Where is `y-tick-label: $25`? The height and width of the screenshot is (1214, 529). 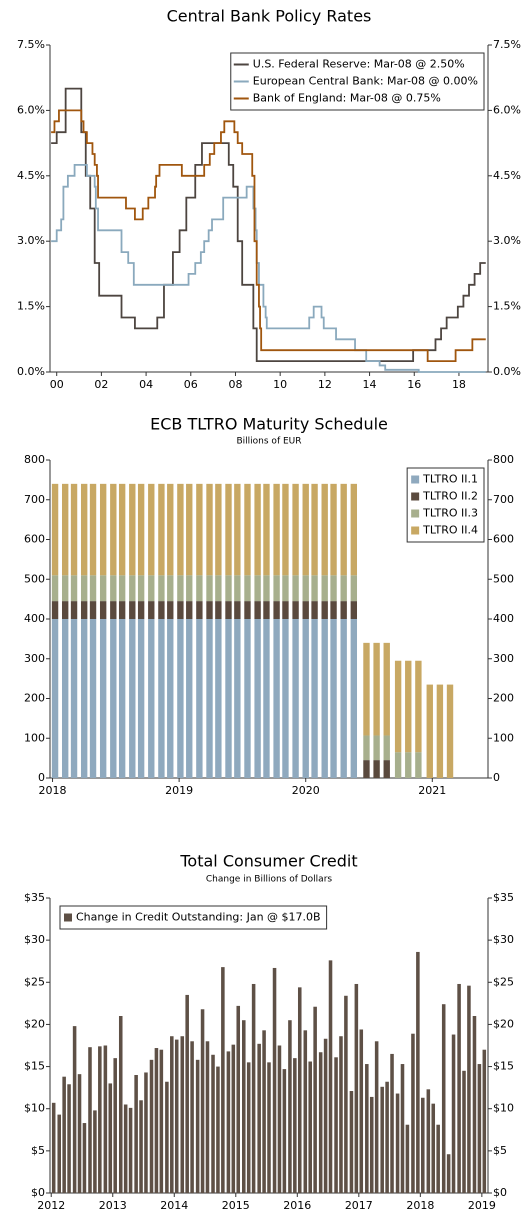 y-tick-label: $25 is located at coordinates (34, 981).